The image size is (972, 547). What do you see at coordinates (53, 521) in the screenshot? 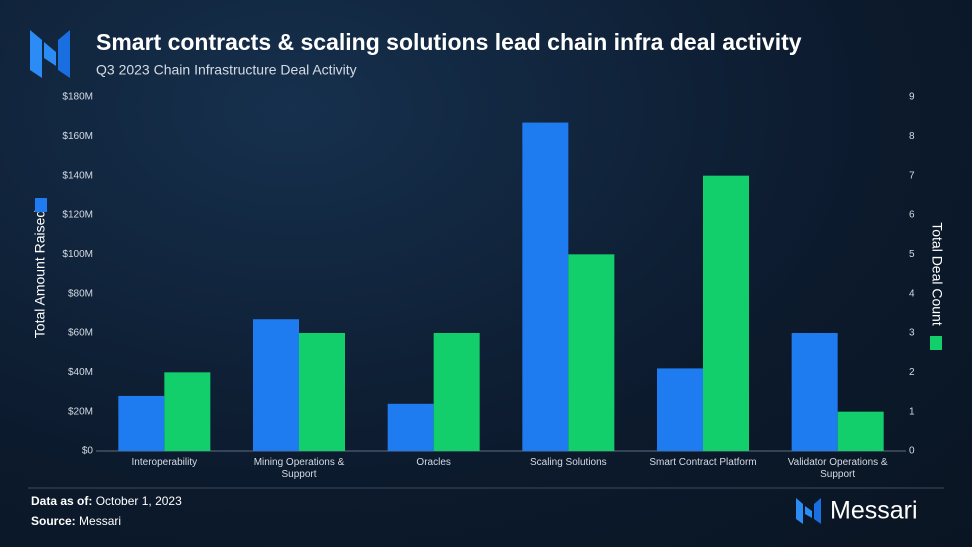
I see `source-label: Source:` at bounding box center [53, 521].